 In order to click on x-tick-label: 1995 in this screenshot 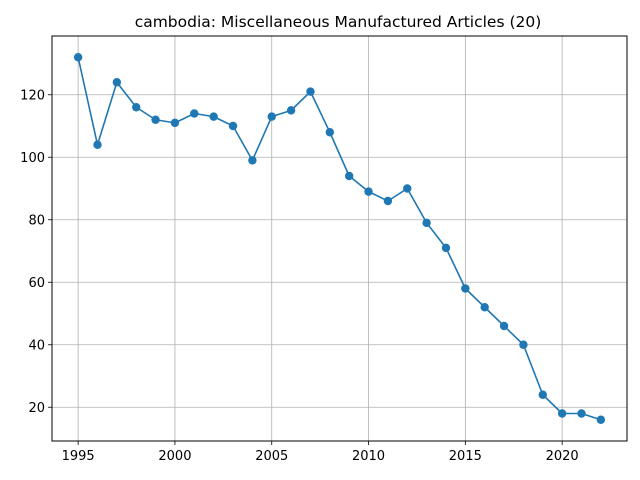, I will do `click(78, 456)`.